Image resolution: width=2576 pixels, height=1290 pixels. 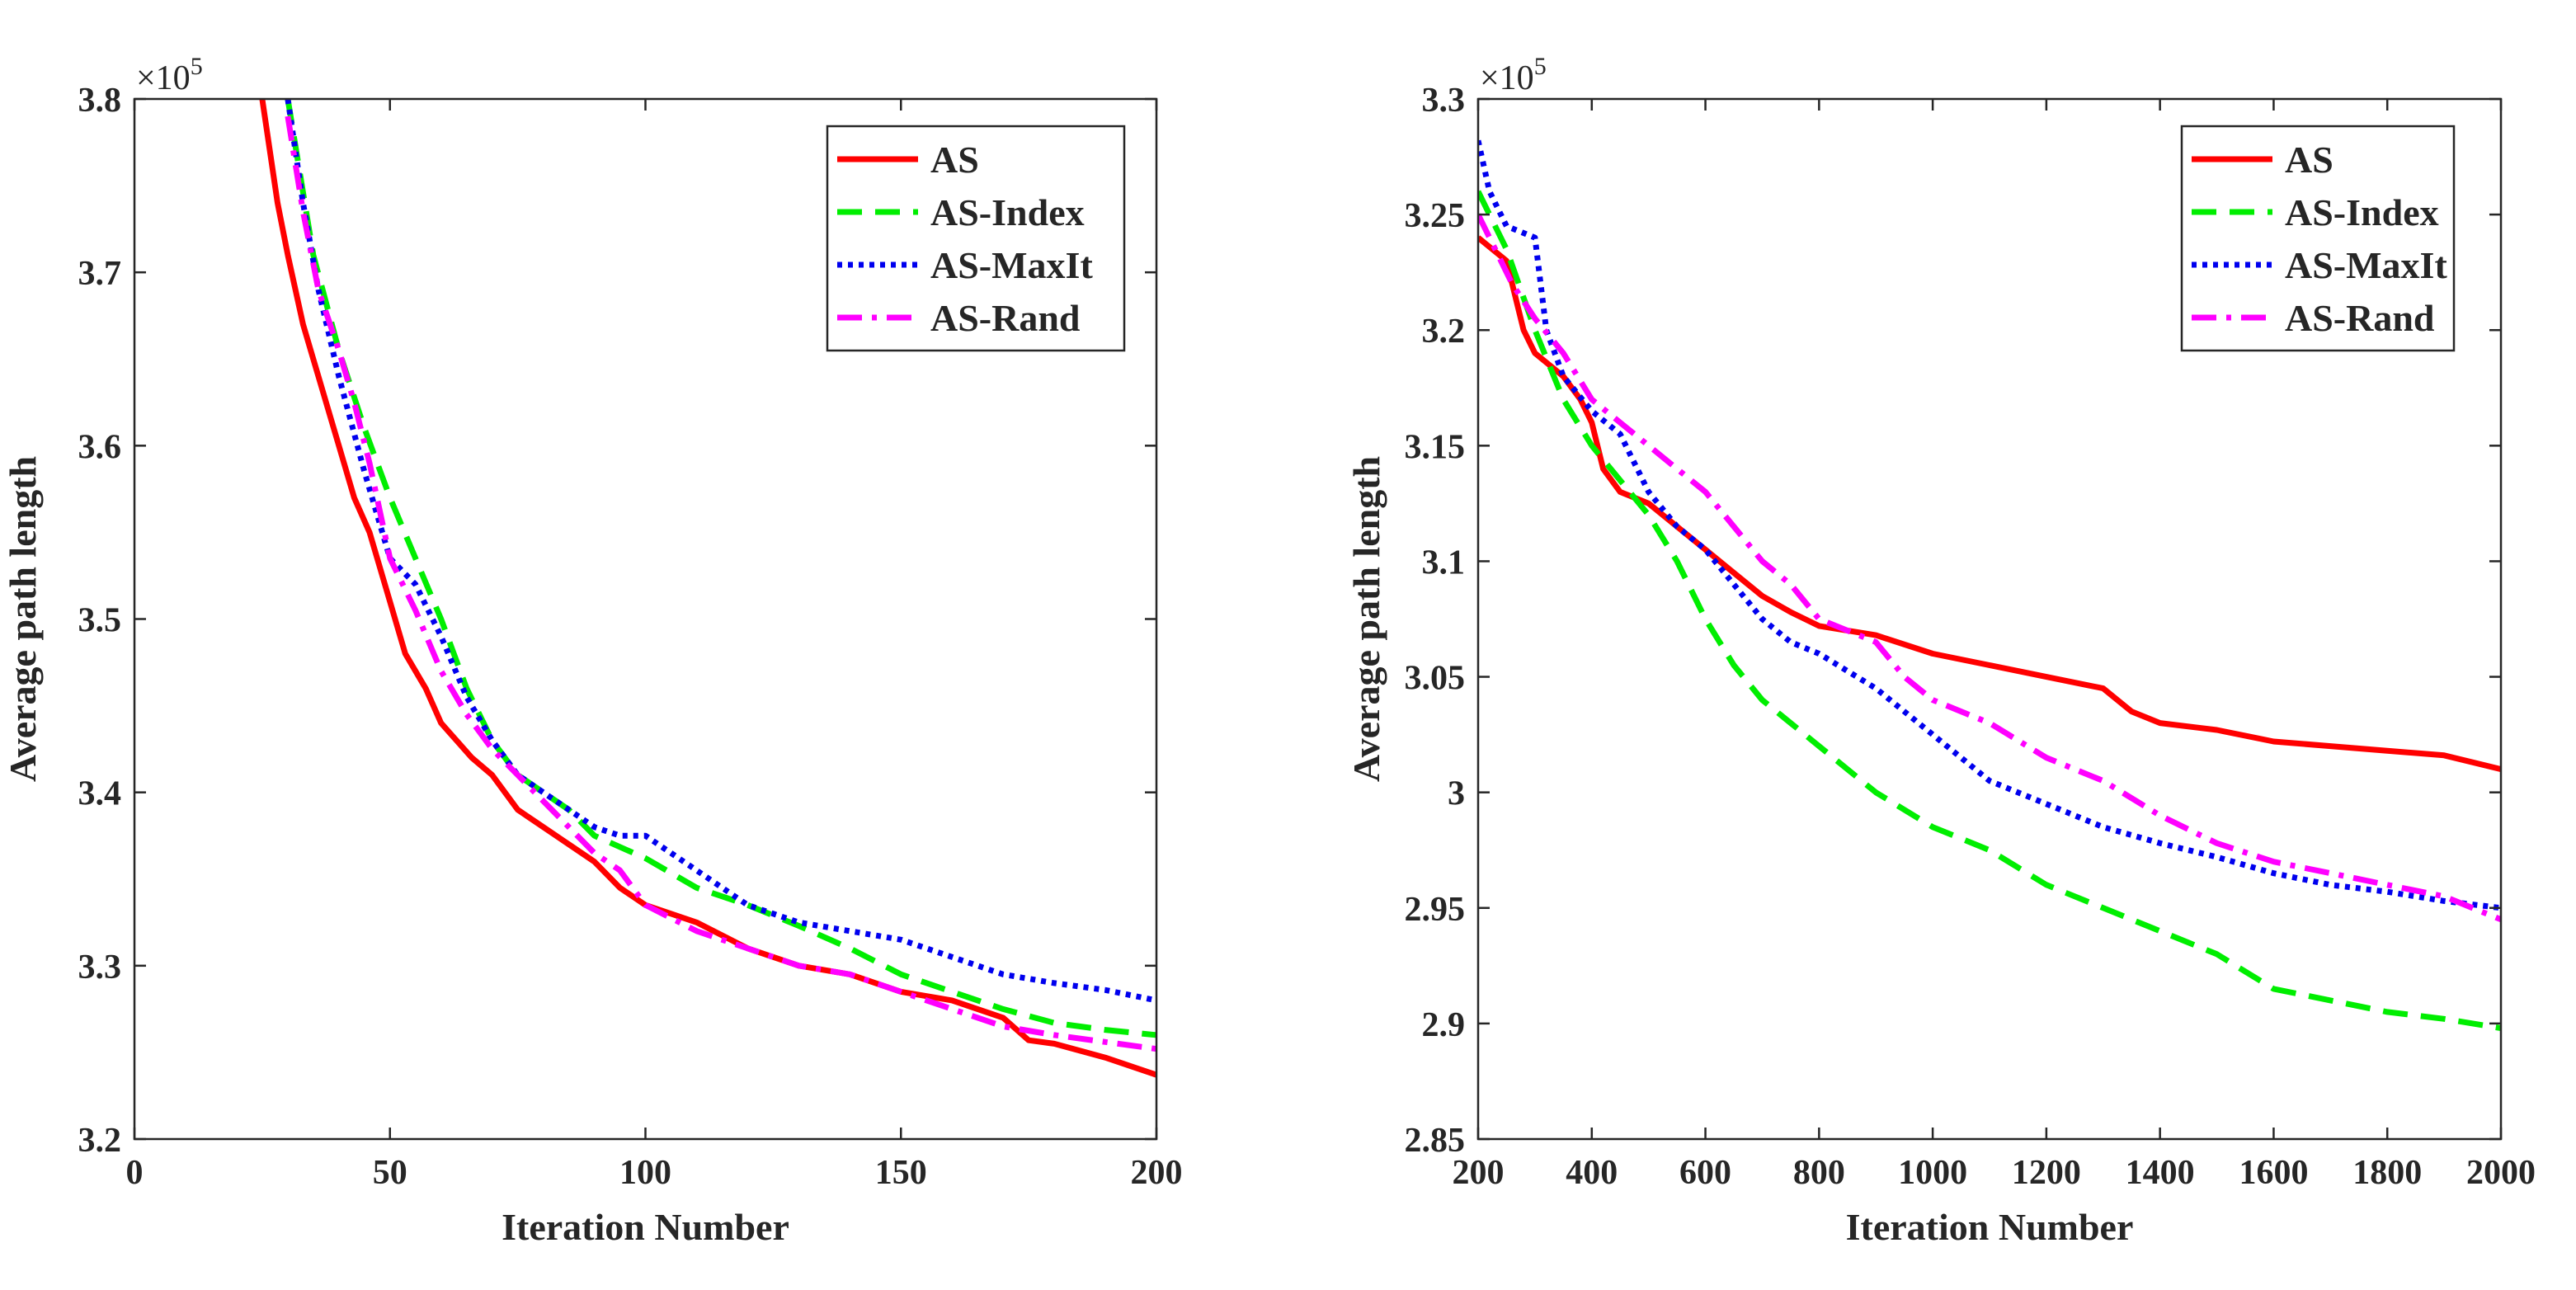 What do you see at coordinates (1435, 1141) in the screenshot?
I see `right-ytick-label: 2.85` at bounding box center [1435, 1141].